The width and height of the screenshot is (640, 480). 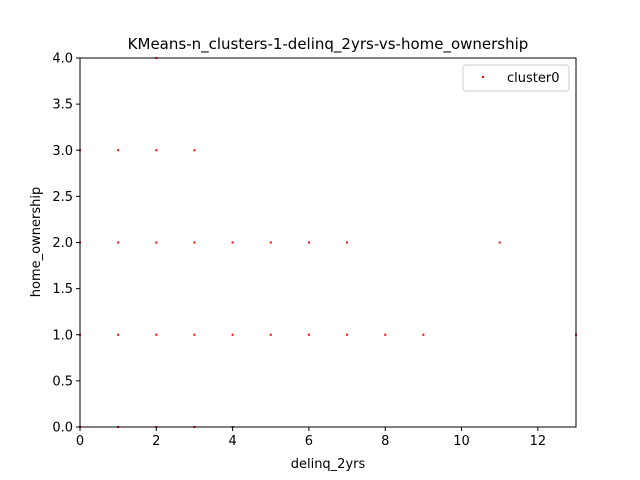 What do you see at coordinates (461, 441) in the screenshot?
I see `x-tick-label: 10` at bounding box center [461, 441].